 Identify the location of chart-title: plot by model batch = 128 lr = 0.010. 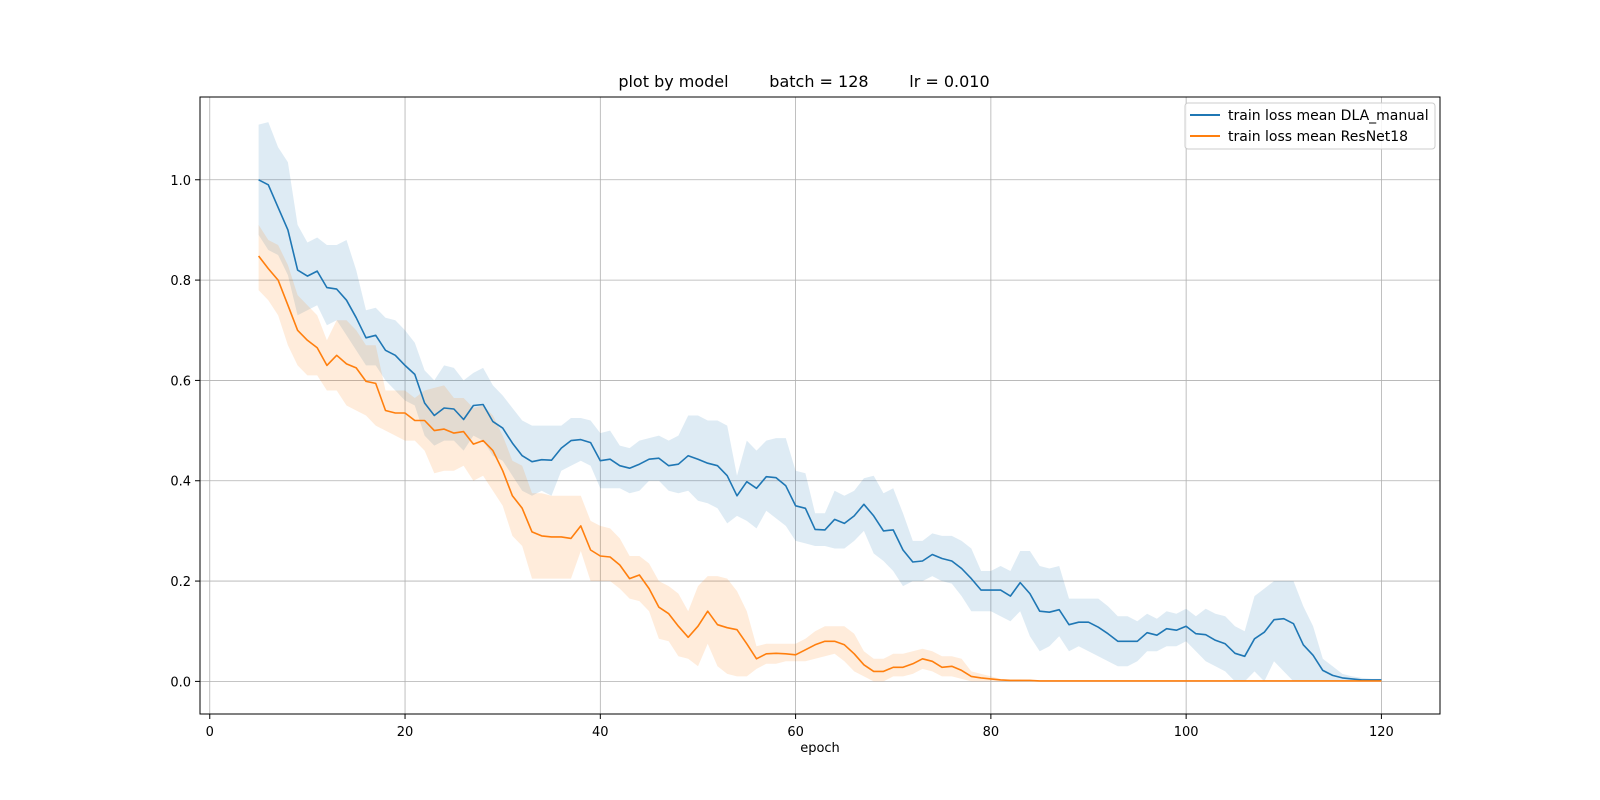
(803, 81).